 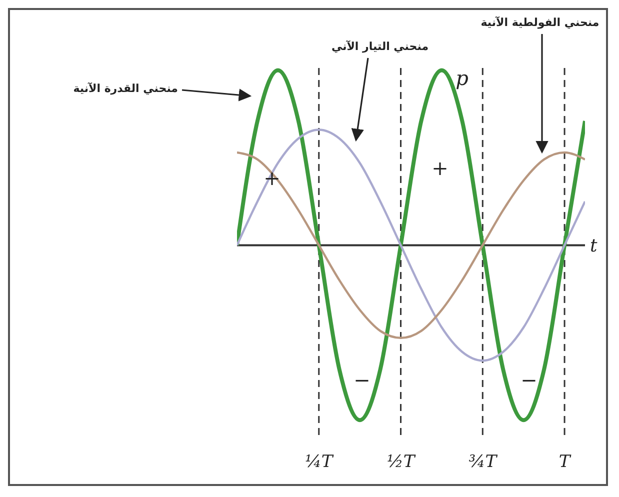 I want to click on text: منحني الفولطية الآنية, so click(x=540, y=22).